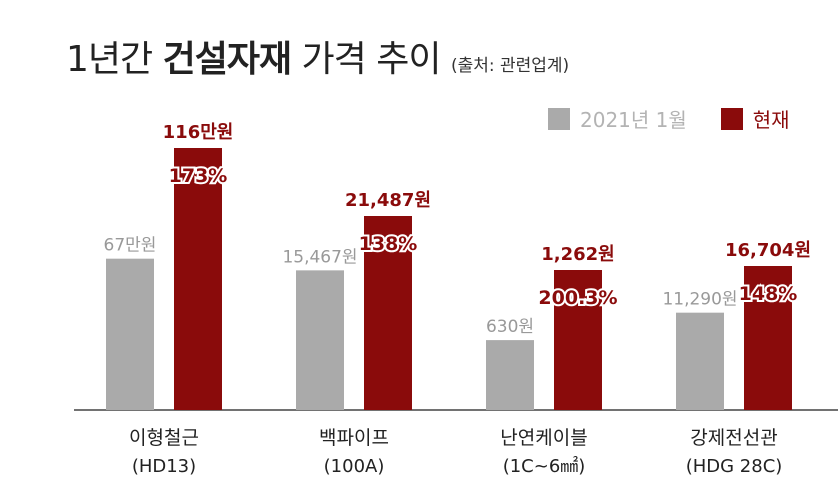  Describe the element at coordinates (109, 59) in the screenshot. I see `title-prefix: 1년간` at that location.